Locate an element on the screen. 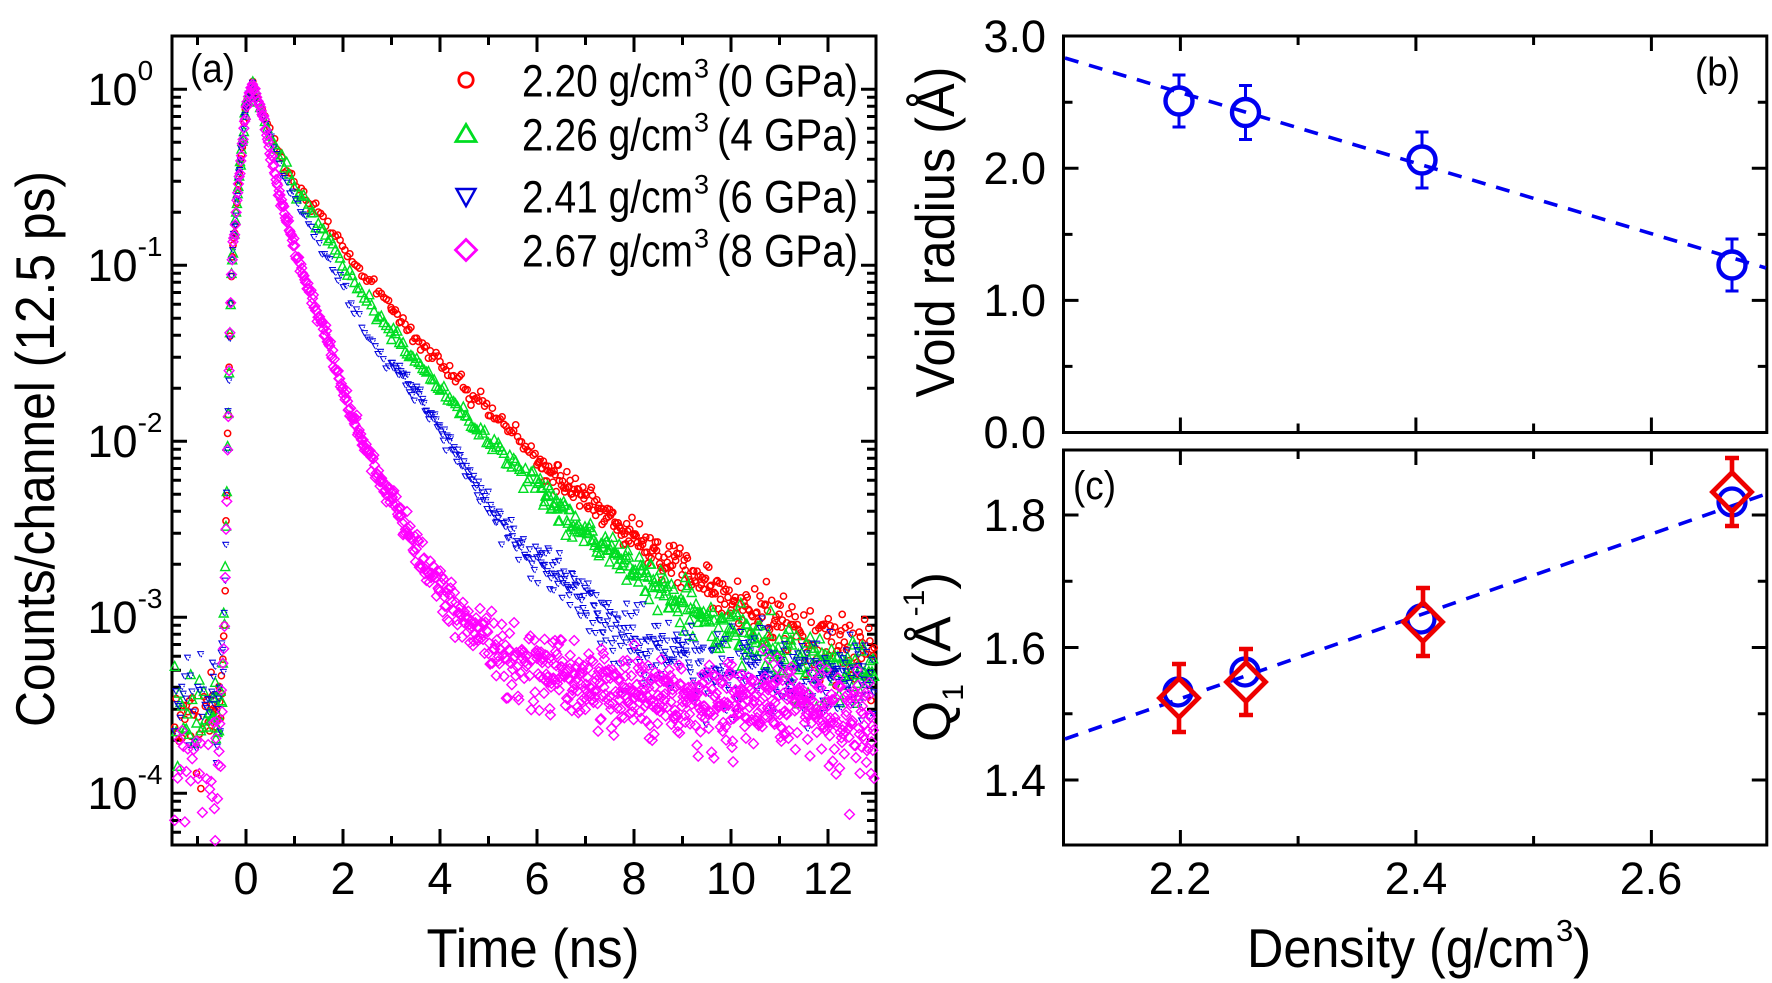  svg-text: 0.0 is located at coordinates (1014, 432).